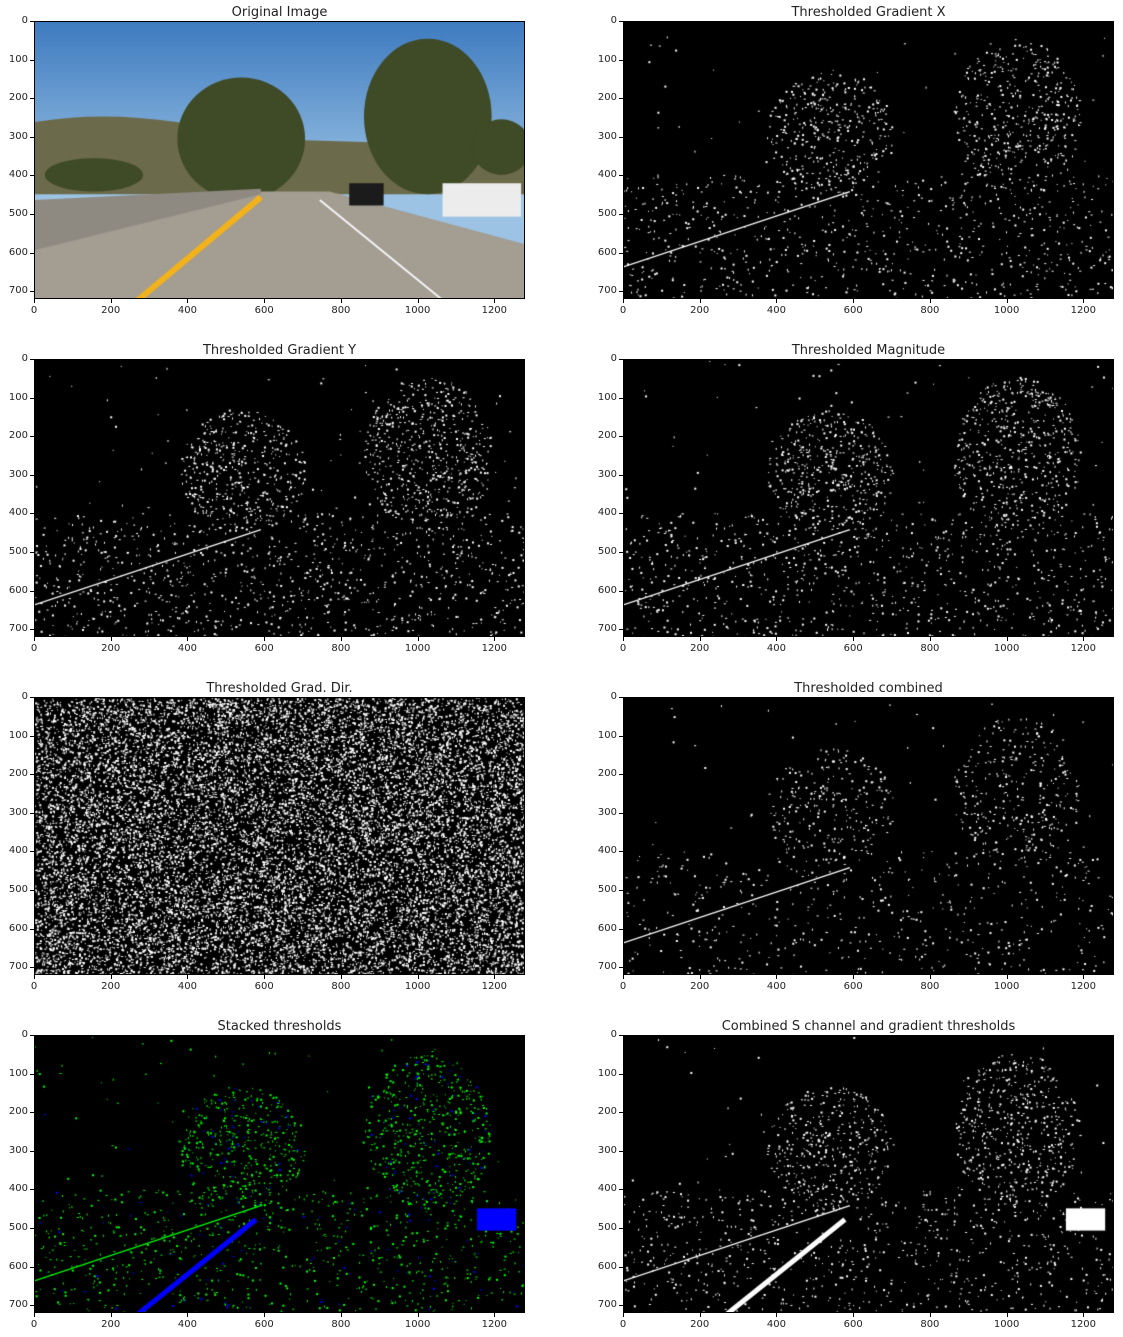  What do you see at coordinates (279, 1174) in the screenshot?
I see `plot-stacked` at bounding box center [279, 1174].